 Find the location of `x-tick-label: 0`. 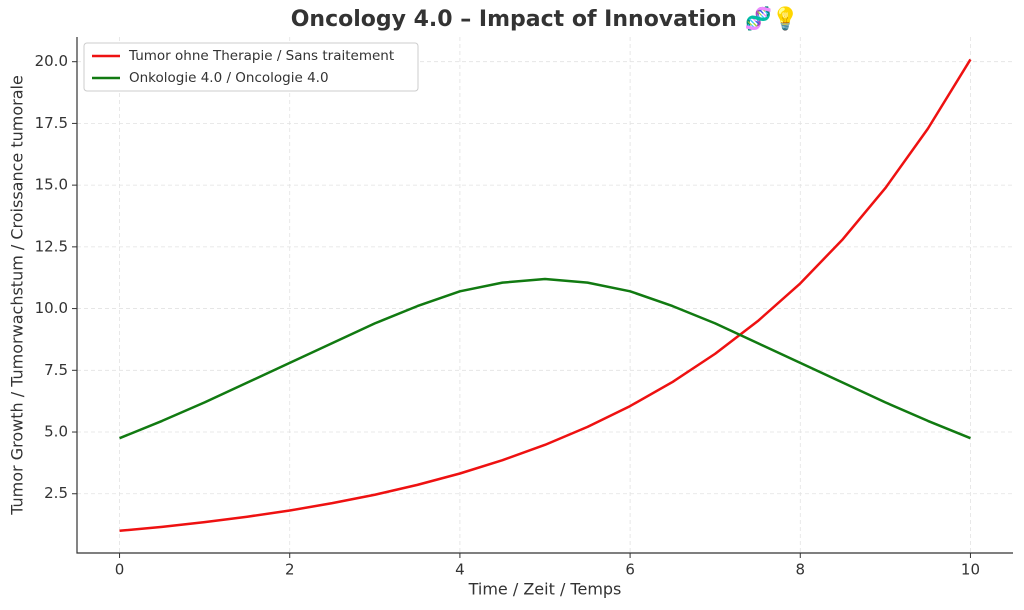

x-tick-label: 0 is located at coordinates (120, 570).